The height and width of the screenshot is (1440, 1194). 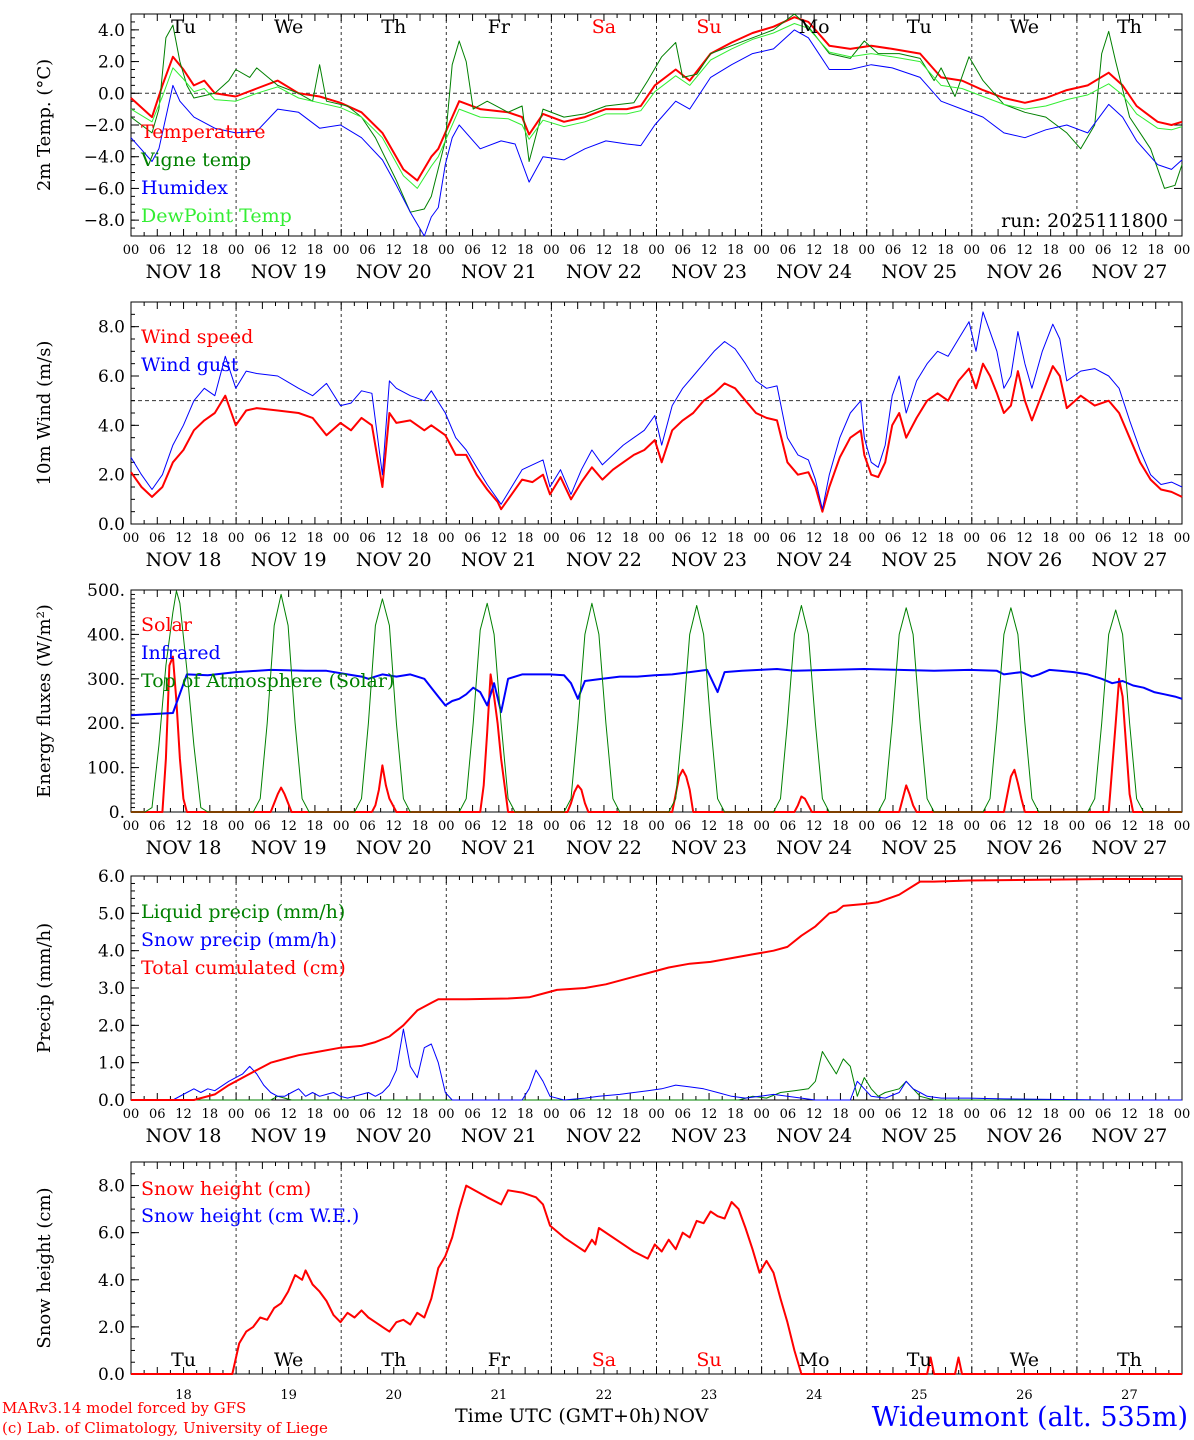 What do you see at coordinates (226, 1189) in the screenshot?
I see `legend-entry: Snow height (cm)` at bounding box center [226, 1189].